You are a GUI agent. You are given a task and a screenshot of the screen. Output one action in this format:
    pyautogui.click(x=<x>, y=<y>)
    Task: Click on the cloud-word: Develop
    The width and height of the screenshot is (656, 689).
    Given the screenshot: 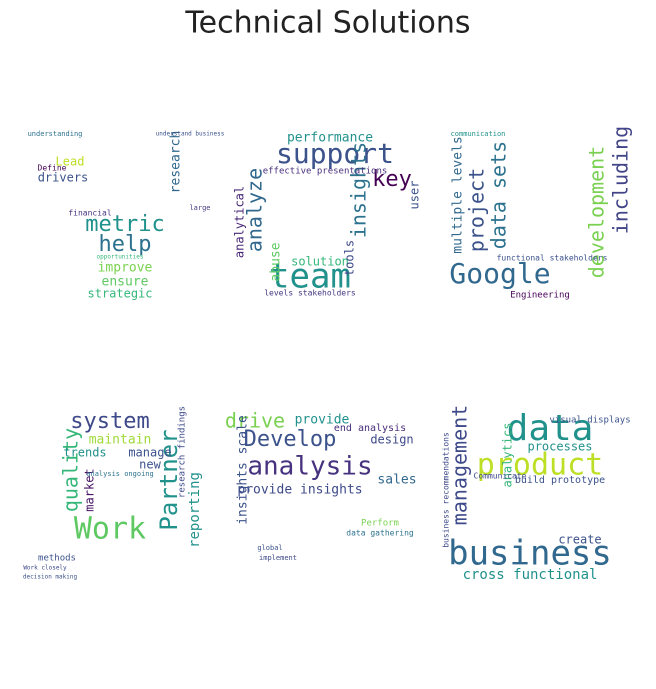 What is the action you would take?
    pyautogui.click(x=290, y=439)
    